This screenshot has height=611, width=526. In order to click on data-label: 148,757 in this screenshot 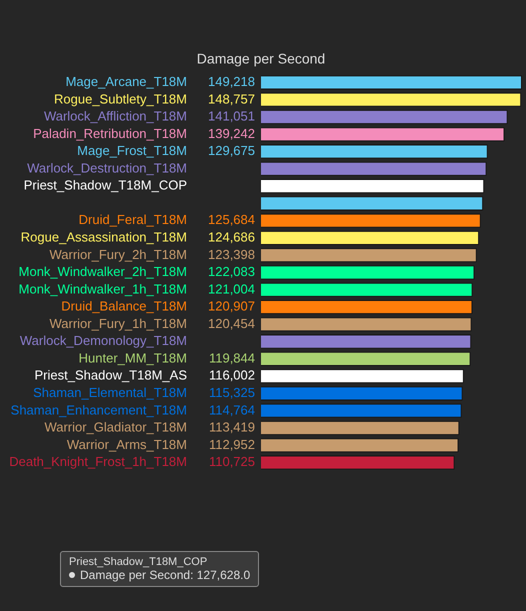, I will do `click(231, 98)`.